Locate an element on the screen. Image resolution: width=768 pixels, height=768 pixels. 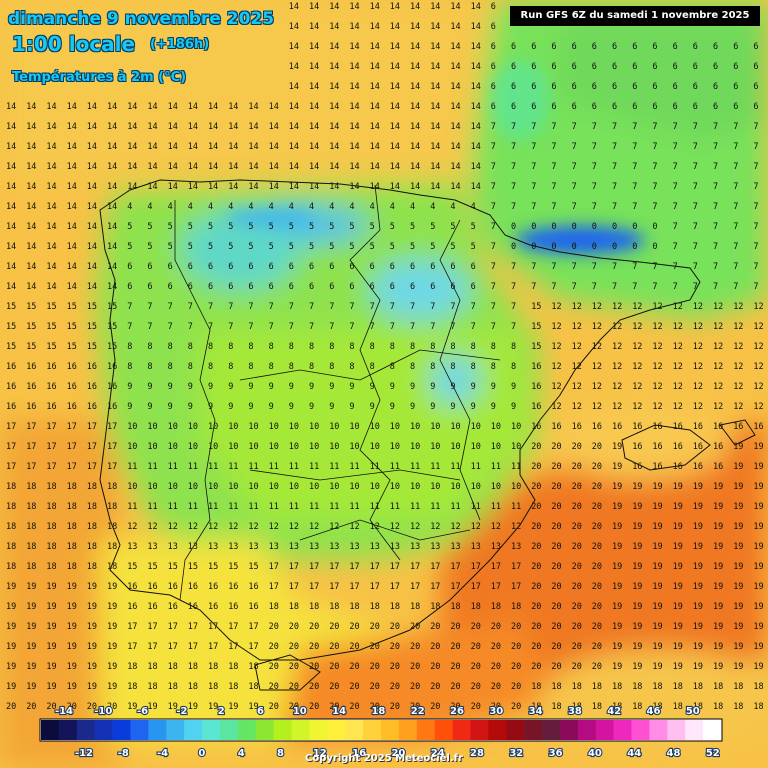
legend-scale is located at coordinates (381, 730).